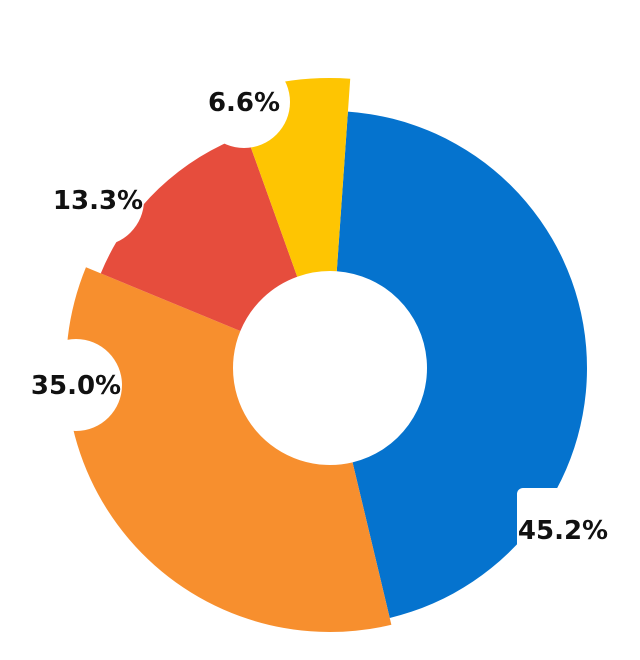 The height and width of the screenshot is (660, 640). I want to click on data-label-1: 35.0%, so click(76, 386).